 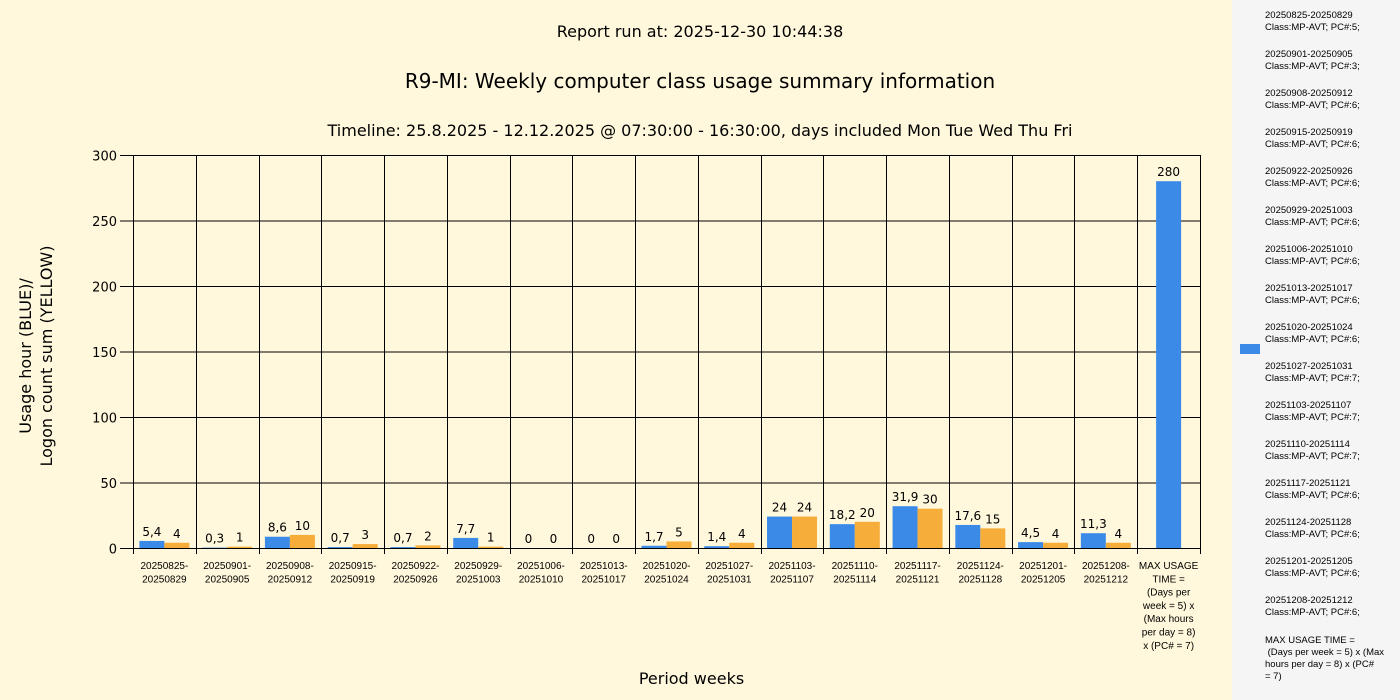 What do you see at coordinates (1330, 607) in the screenshot?
I see `legend-entry: 20251208-20251212 Class:MP-AVT; PC#:6;` at bounding box center [1330, 607].